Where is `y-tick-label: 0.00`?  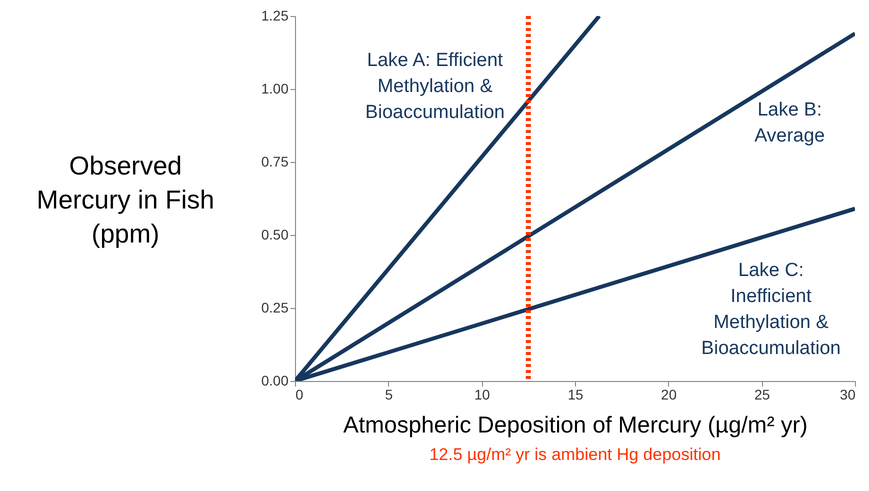
y-tick-label: 0.00 is located at coordinates (275, 380).